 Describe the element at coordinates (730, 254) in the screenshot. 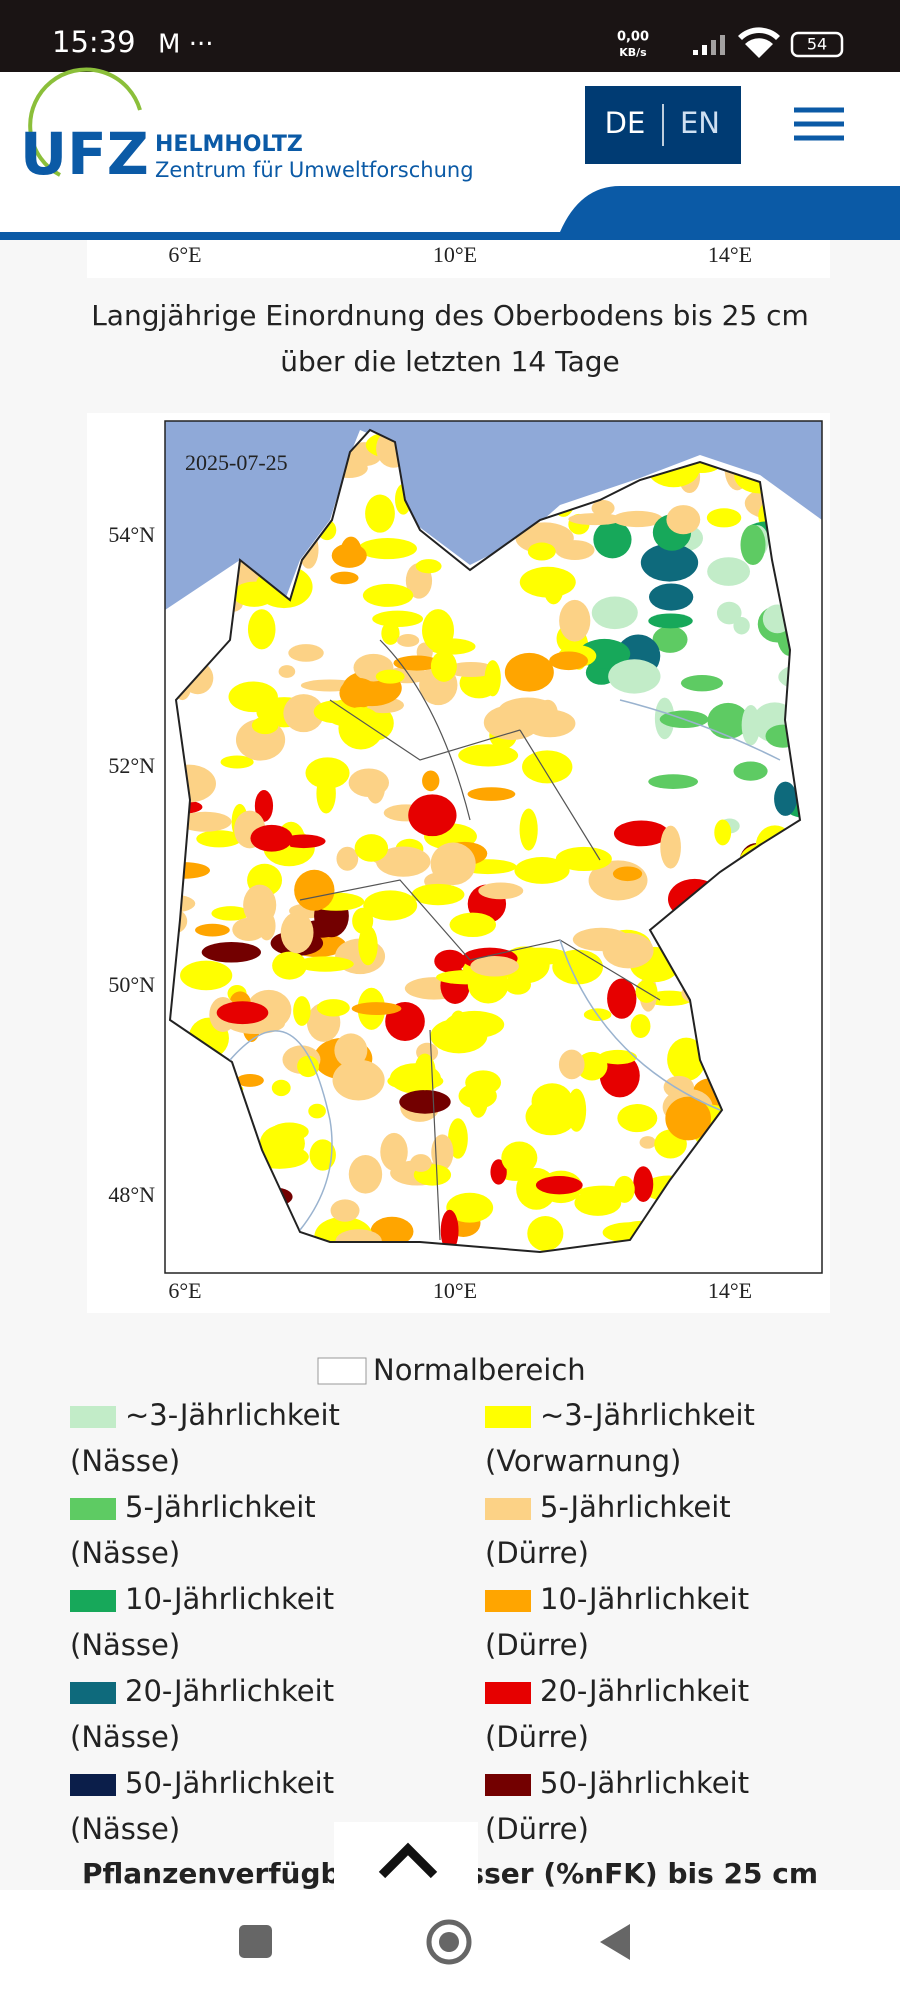

I see `lon-label: 14°E` at that location.